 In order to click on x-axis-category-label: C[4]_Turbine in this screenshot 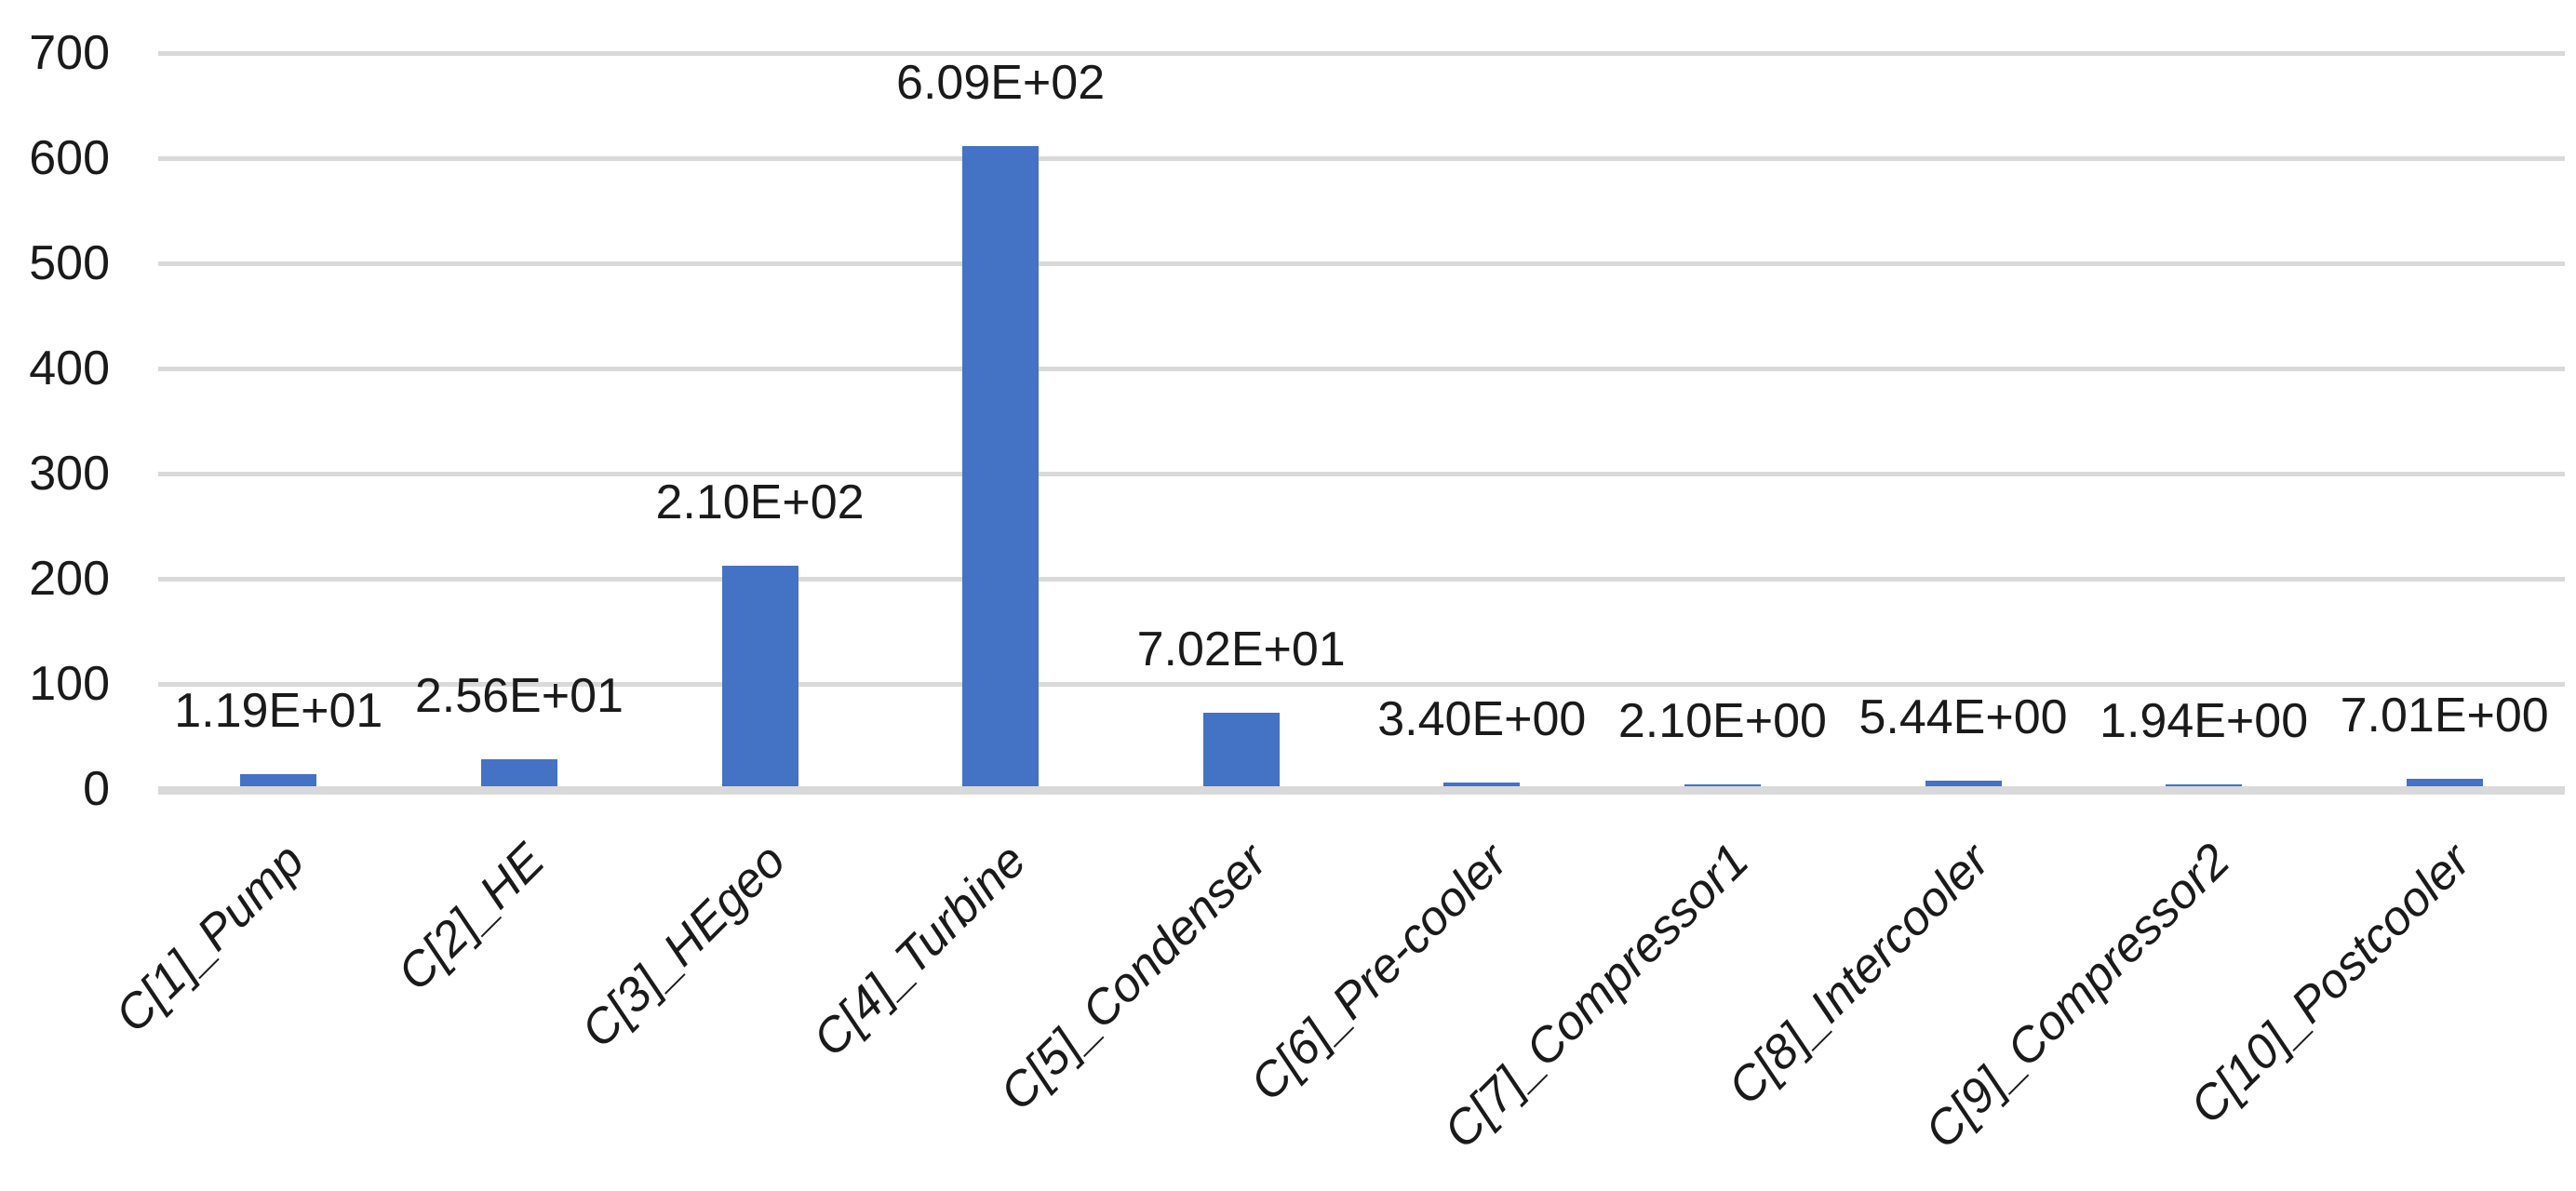, I will do `click(920, 950)`.